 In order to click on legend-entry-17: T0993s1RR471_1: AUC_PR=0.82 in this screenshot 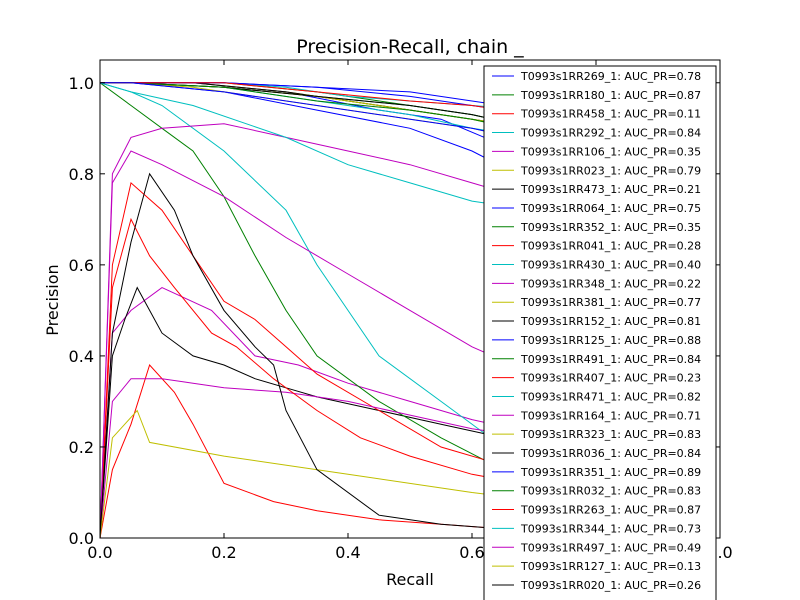, I will do `click(610, 396)`.